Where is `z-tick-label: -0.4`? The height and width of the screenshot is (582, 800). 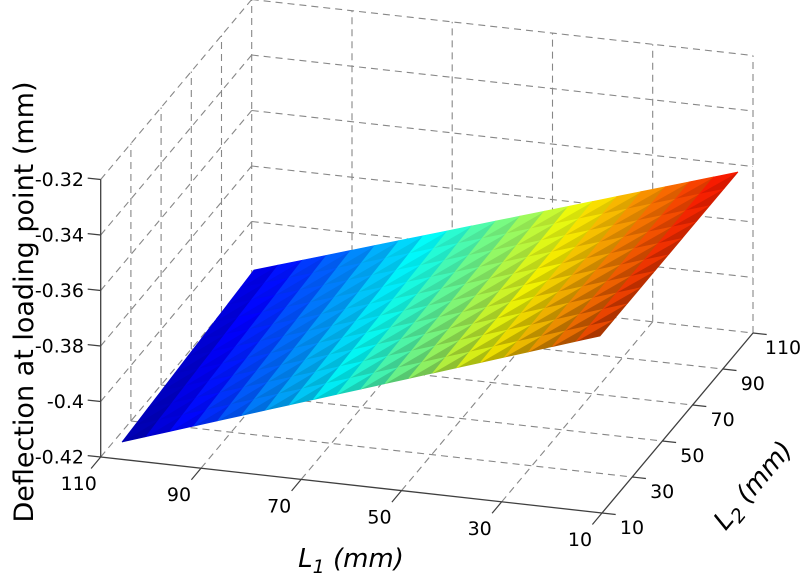 z-tick-label: -0.4 is located at coordinates (65, 402).